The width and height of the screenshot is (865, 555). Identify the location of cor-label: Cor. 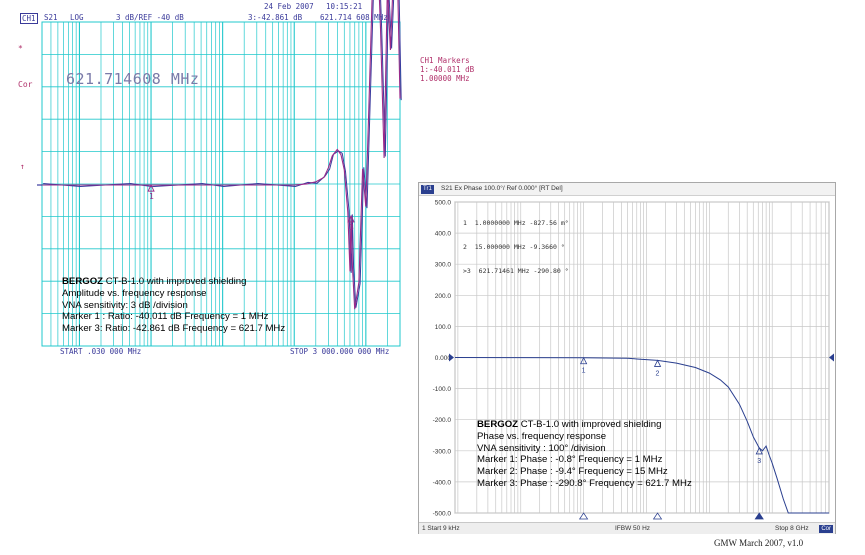
(25, 84).